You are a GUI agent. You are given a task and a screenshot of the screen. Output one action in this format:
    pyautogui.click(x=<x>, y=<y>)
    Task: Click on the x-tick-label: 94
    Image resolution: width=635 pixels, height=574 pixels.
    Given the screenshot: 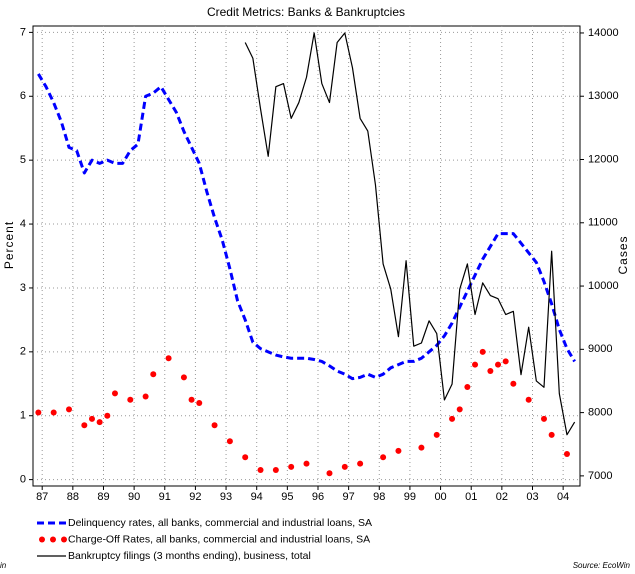 What is the action you would take?
    pyautogui.click(x=257, y=497)
    